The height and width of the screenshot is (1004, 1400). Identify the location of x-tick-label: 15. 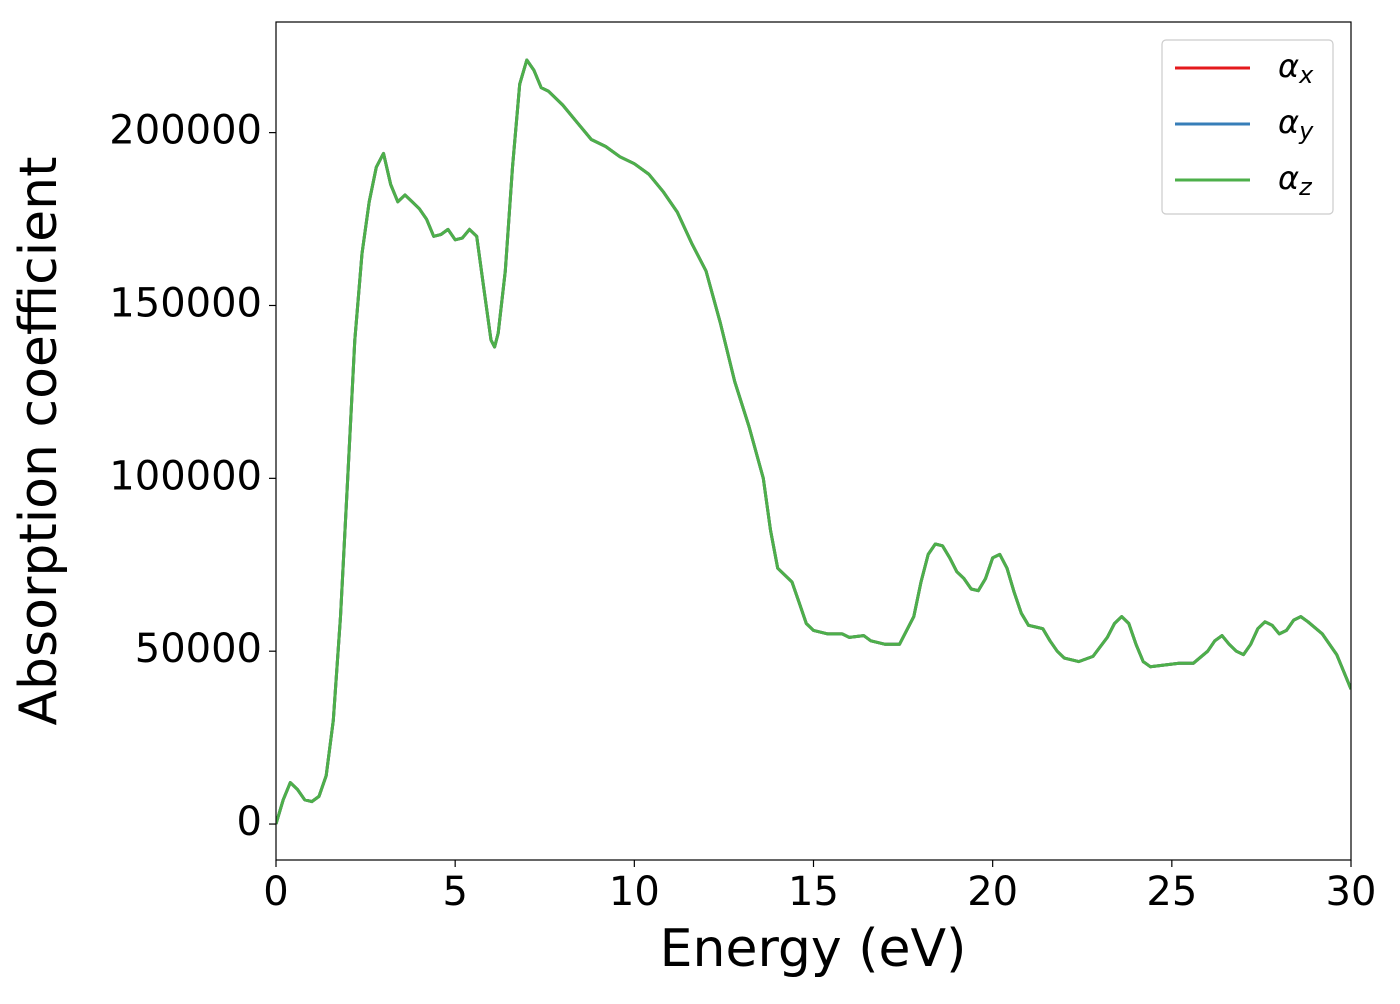
(813, 892).